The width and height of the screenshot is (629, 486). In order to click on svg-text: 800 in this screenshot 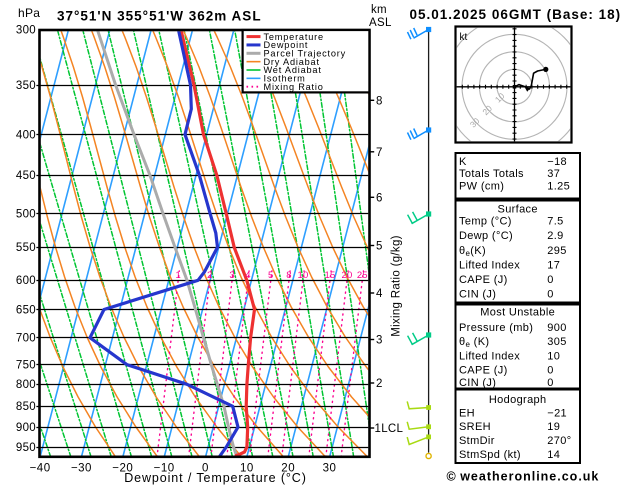, I will do `click(26, 385)`.